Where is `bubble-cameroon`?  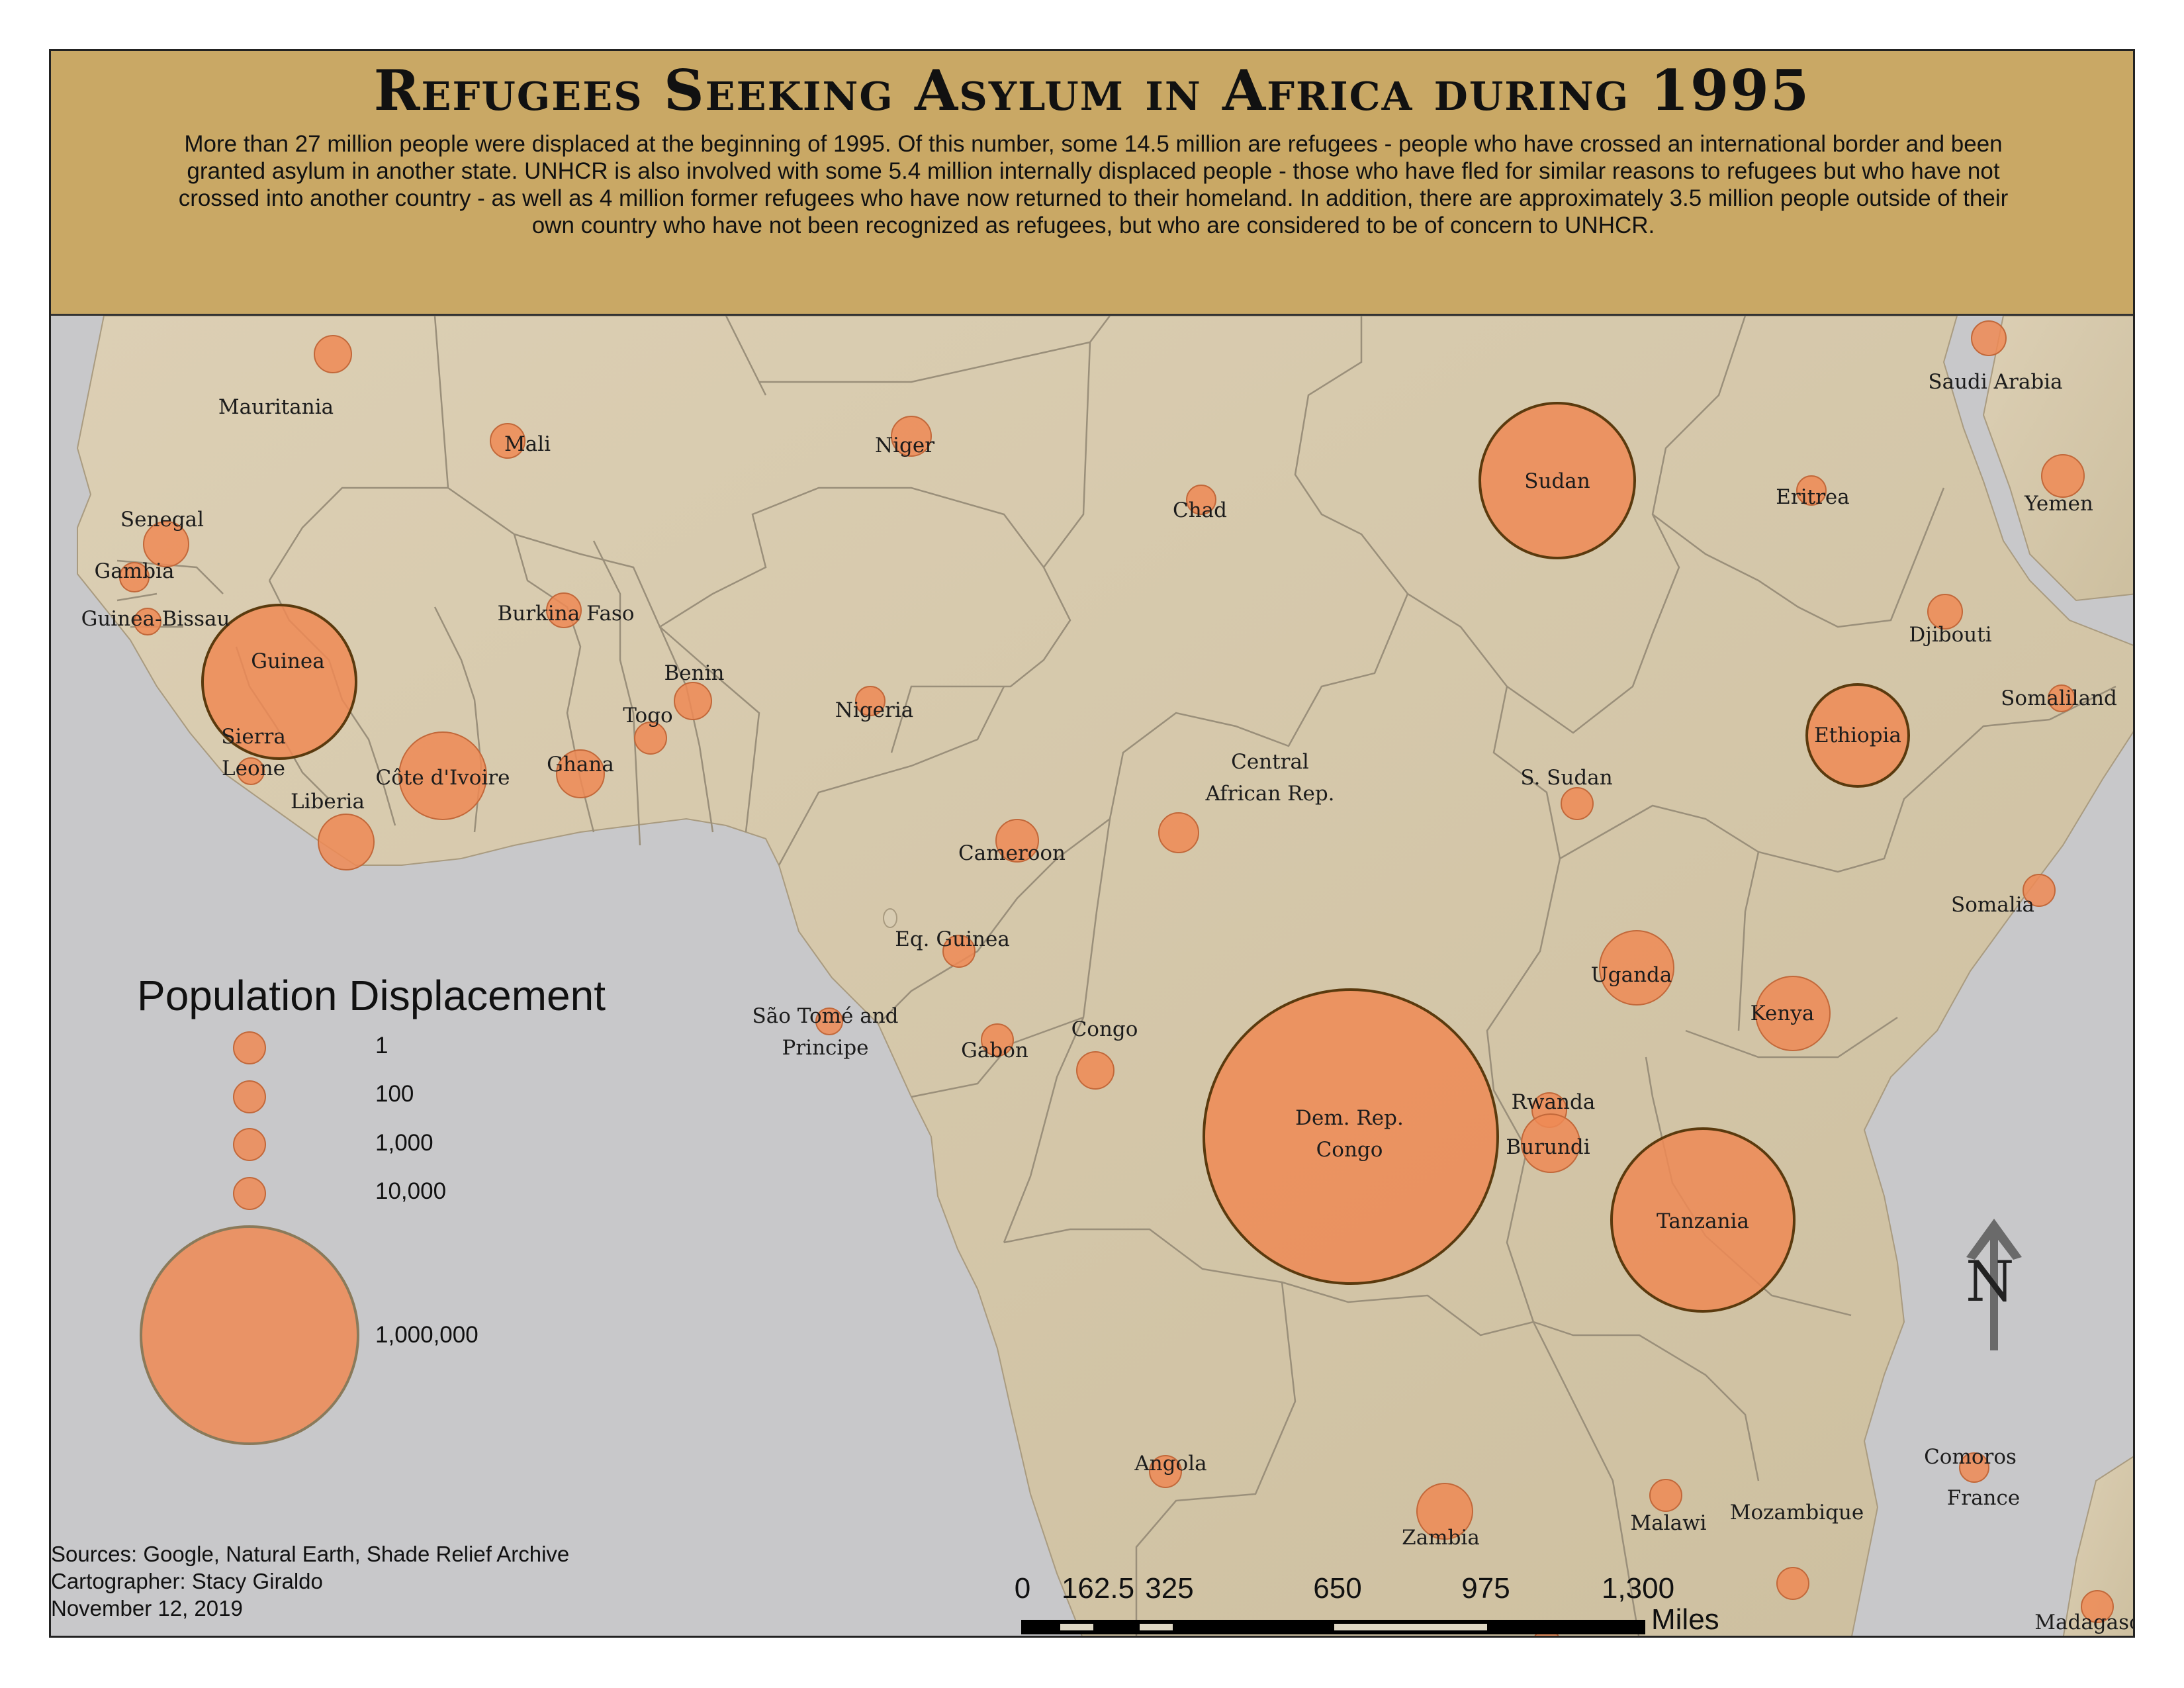
bubble-cameroon is located at coordinates (1017, 841).